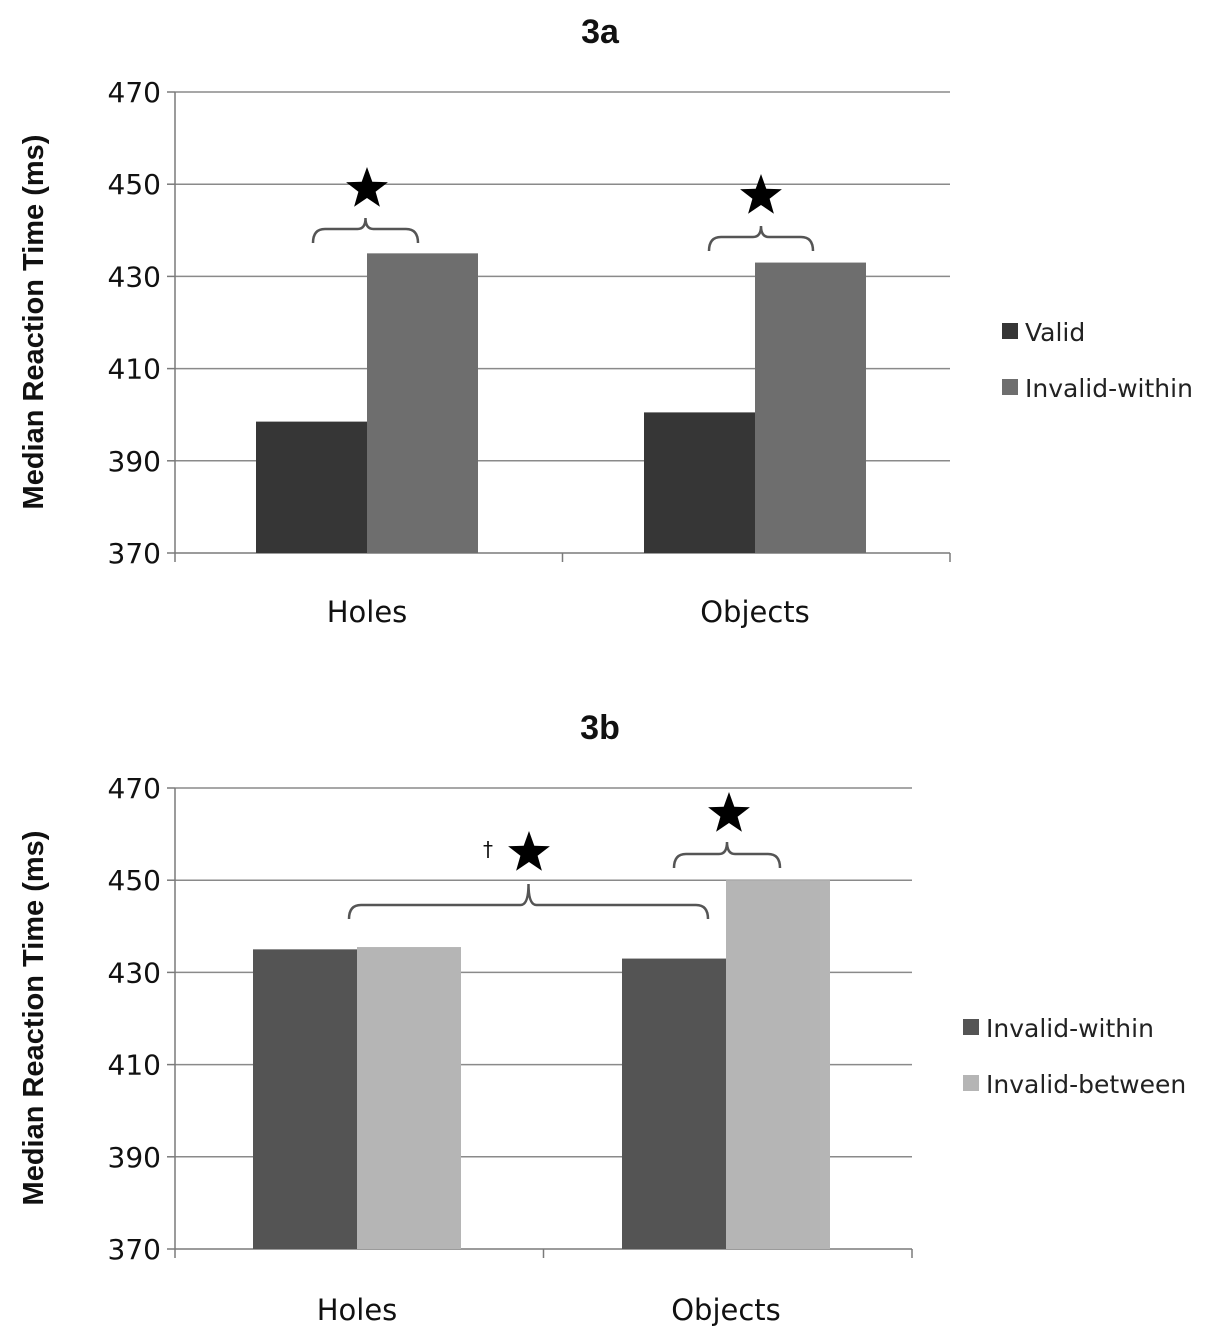 The width and height of the screenshot is (1225, 1330). What do you see at coordinates (600, 728) in the screenshot?
I see `chart-title: 3b` at bounding box center [600, 728].